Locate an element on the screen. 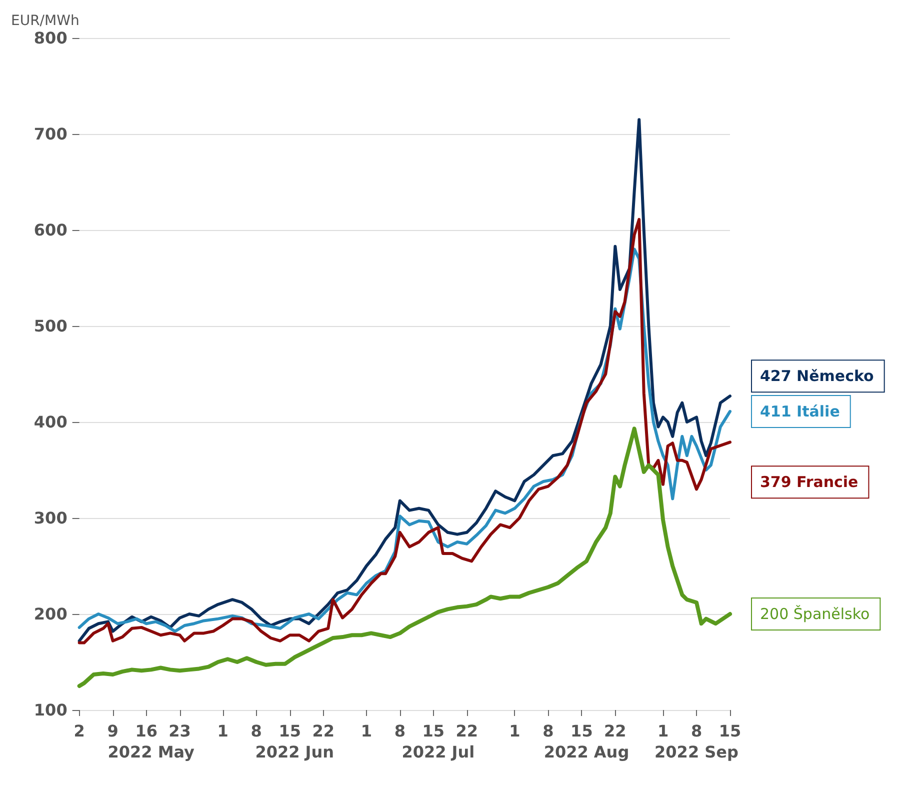 Image resolution: width=898 pixels, height=788 pixels. series-label: 200 Španělsko is located at coordinates (815, 614).